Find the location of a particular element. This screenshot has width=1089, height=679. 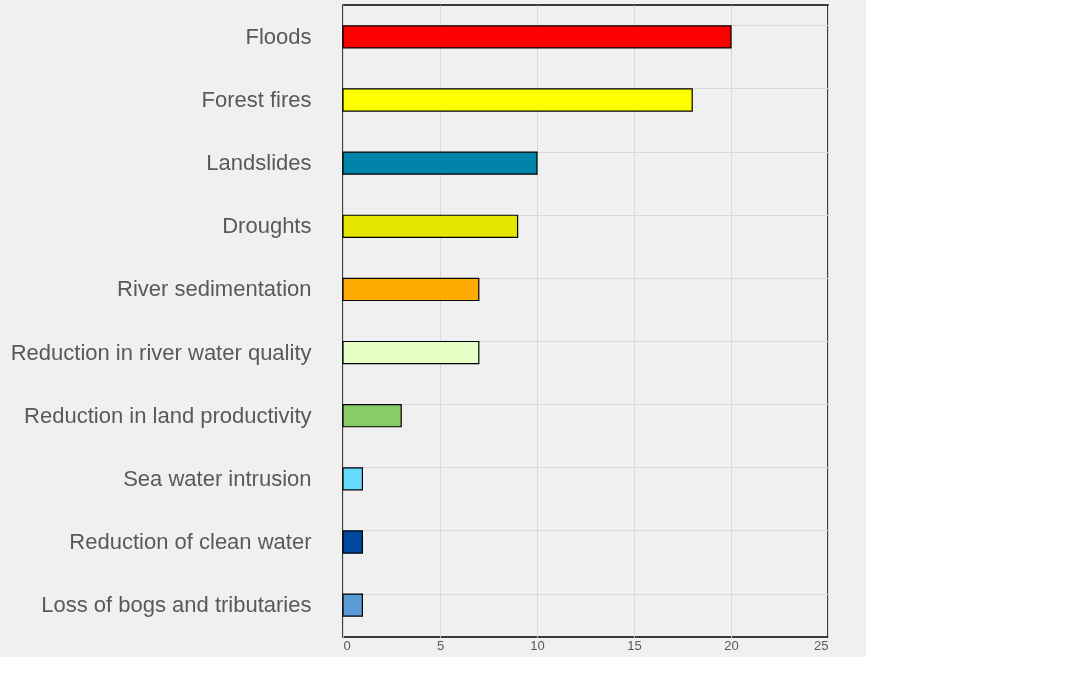

x-tick-label: 15 is located at coordinates (634, 645).